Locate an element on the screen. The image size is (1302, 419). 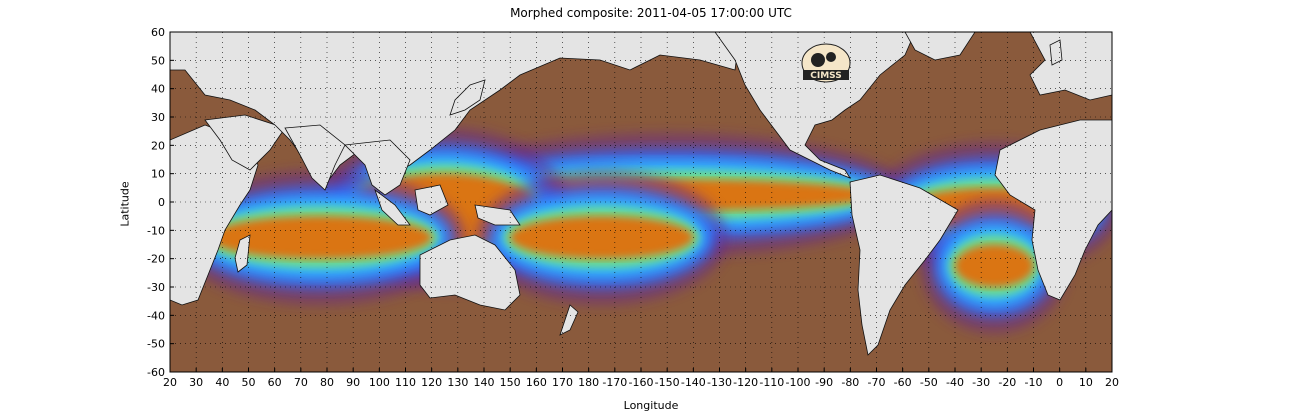
europe-land is located at coordinates (1070, 66).